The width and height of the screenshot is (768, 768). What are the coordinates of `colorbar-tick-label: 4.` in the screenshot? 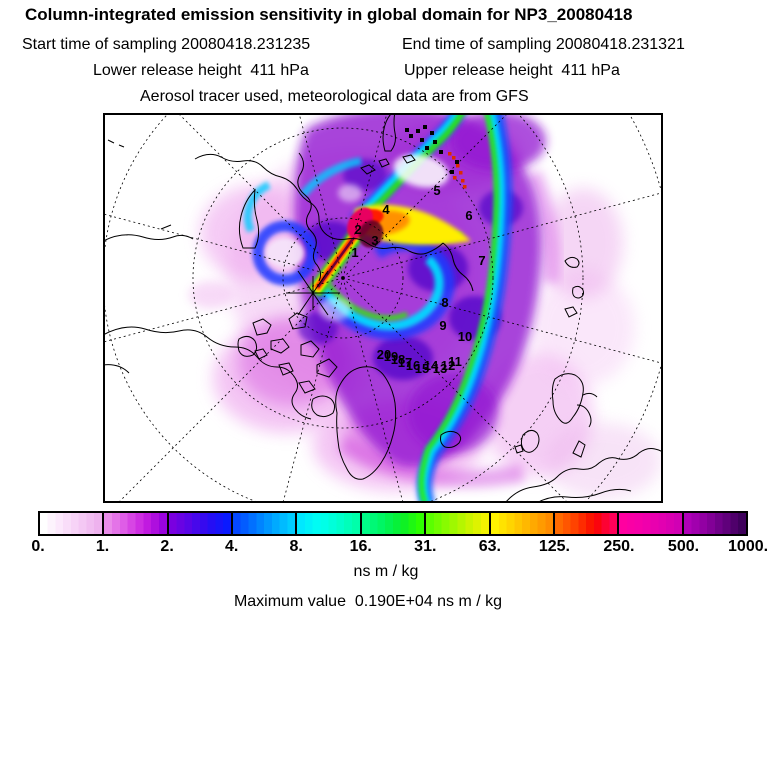 It's located at (231, 546).